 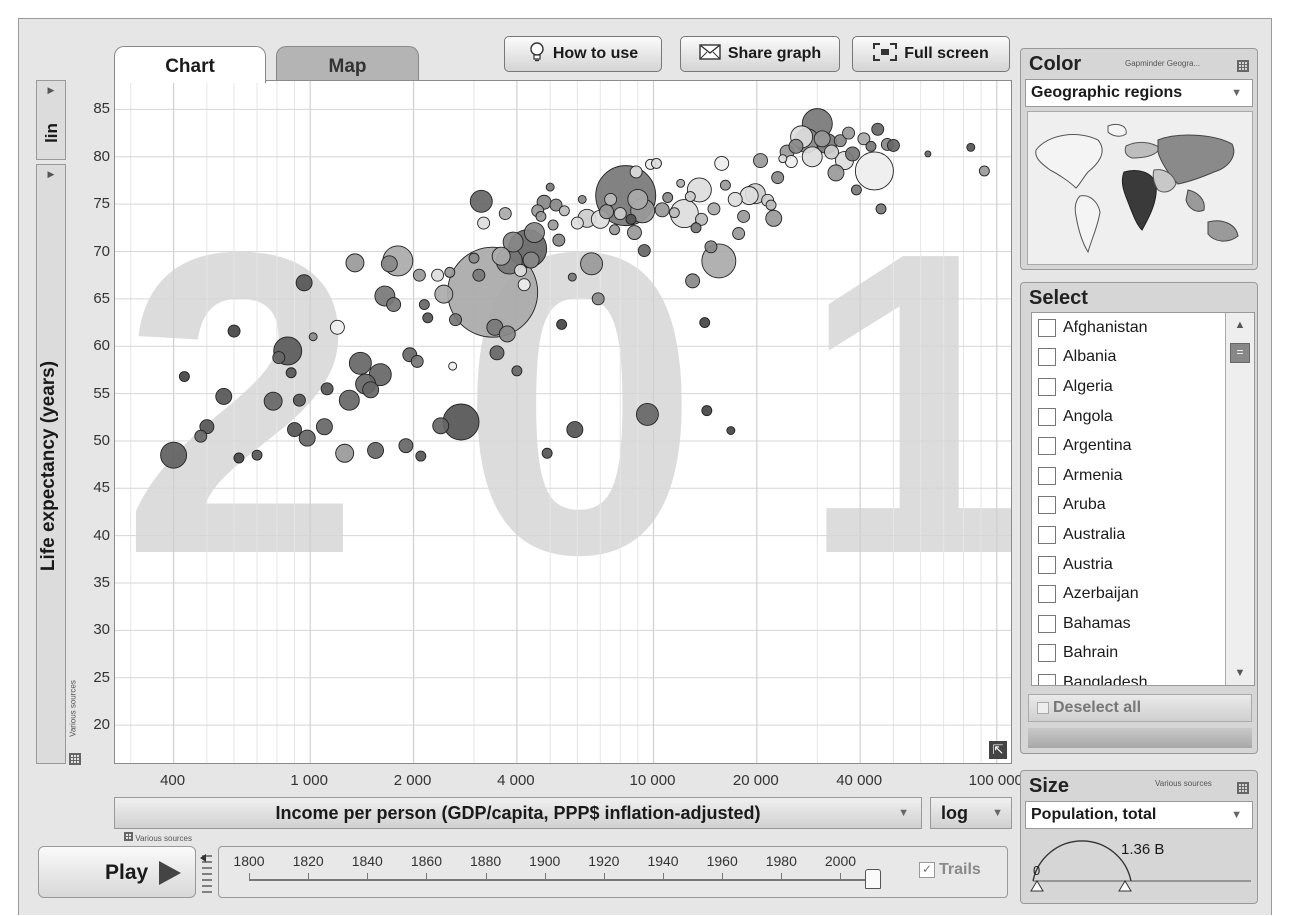 I want to click on size-legend: 1.36 B 0, so click(x=1140, y=866).